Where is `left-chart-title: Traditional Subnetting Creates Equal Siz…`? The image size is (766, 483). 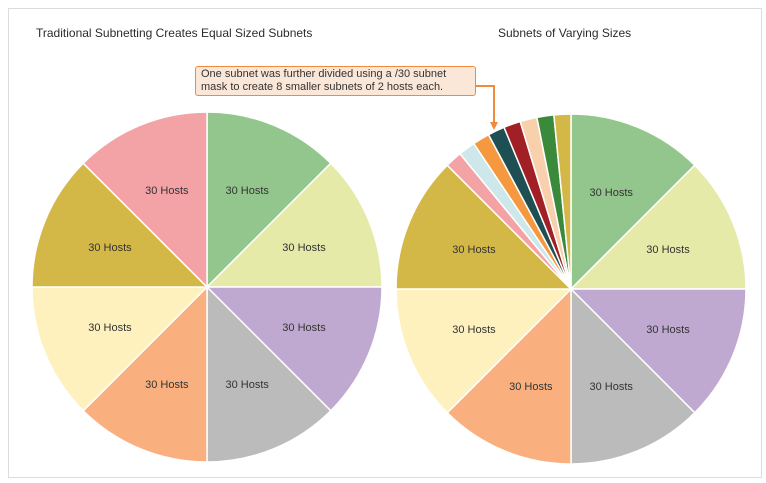
left-chart-title: Traditional Subnetting Creates Equal Siz… is located at coordinates (174, 33).